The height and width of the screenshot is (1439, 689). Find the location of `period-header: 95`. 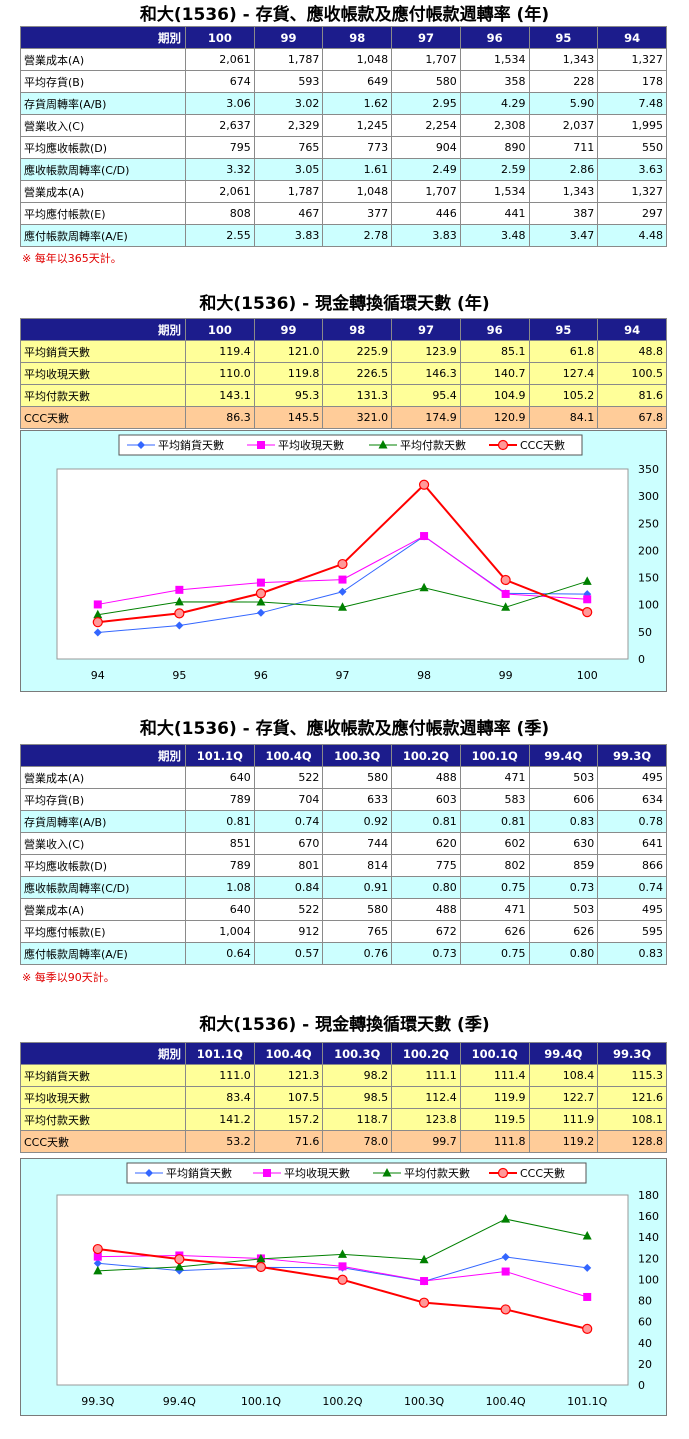

period-header: 95 is located at coordinates (563, 329).